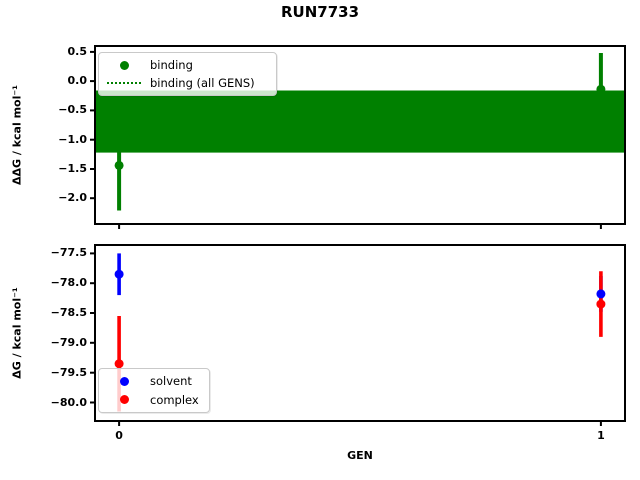 The image size is (640, 480). I want to click on binding-dot-icon, so click(124, 65).